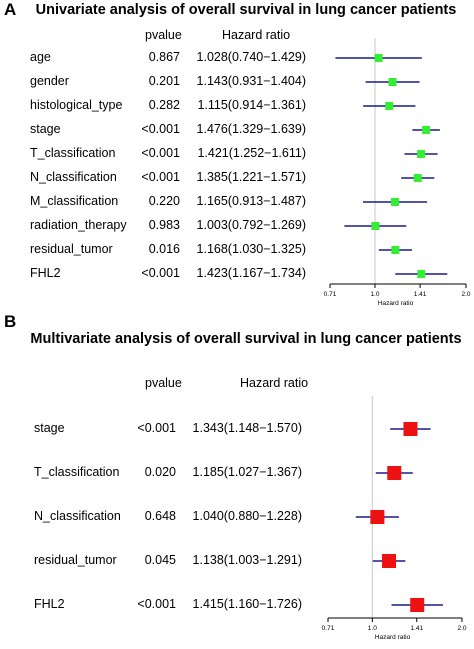  I want to click on row-label: age, so click(40, 57).